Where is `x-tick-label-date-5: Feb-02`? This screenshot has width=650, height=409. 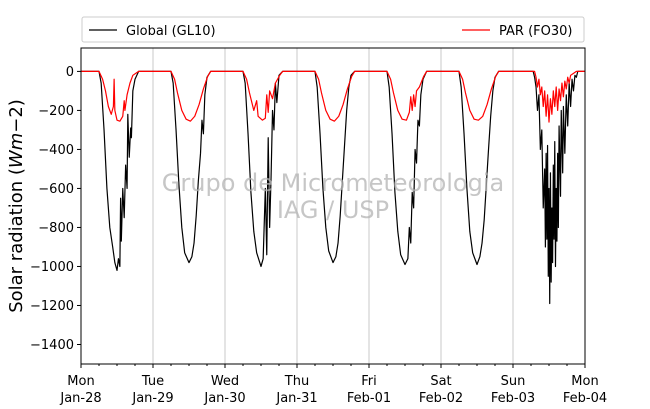 x-tick-label-date-5: Feb-02 is located at coordinates (441, 398).